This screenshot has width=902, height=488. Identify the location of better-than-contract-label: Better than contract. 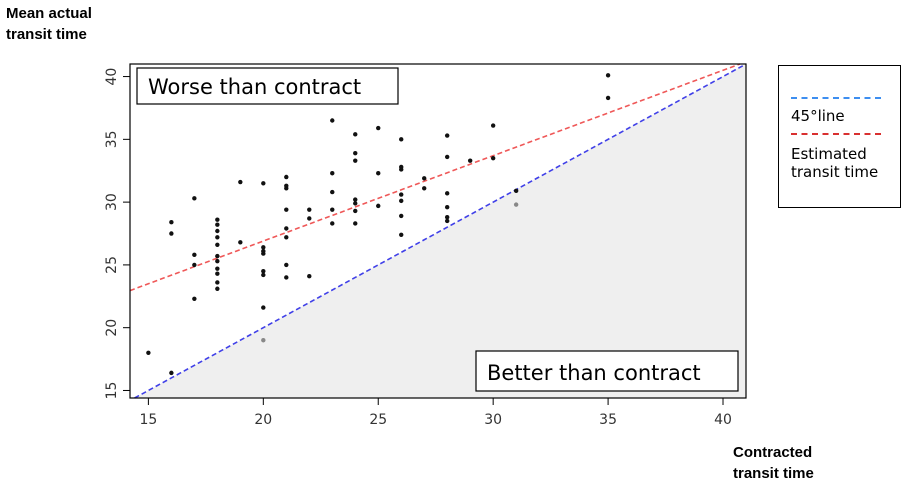
(594, 373).